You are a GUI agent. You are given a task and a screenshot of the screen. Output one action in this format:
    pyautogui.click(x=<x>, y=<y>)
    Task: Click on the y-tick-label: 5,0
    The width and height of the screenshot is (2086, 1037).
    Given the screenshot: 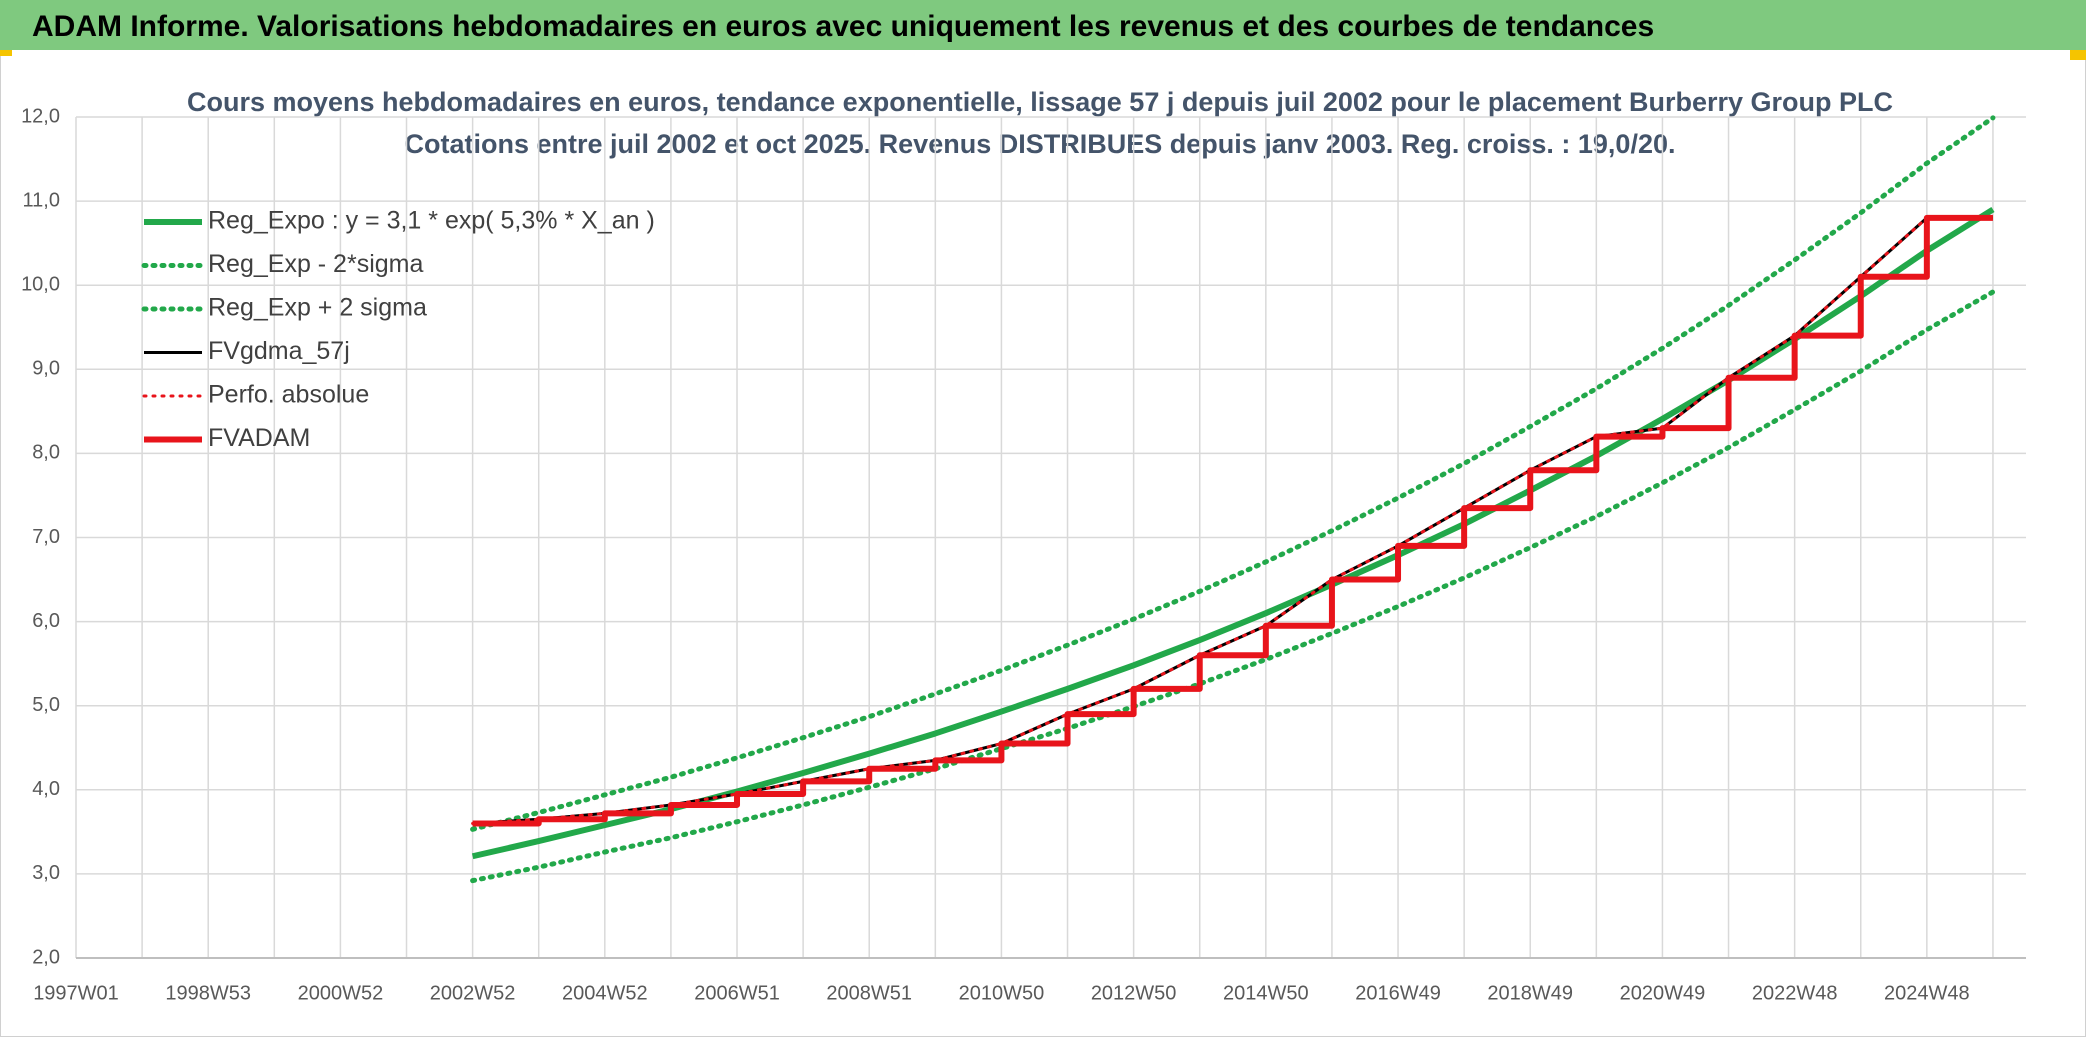 What is the action you would take?
    pyautogui.click(x=46, y=705)
    